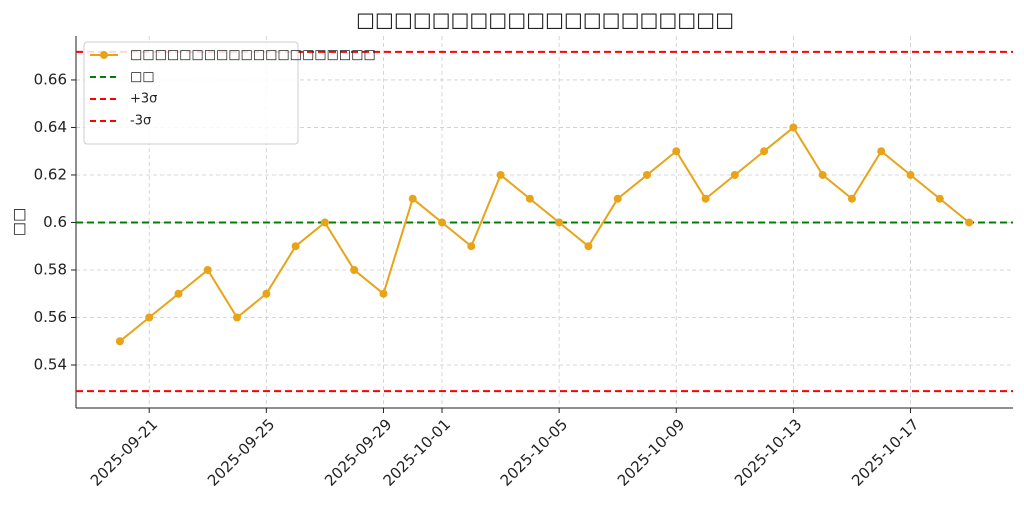  What do you see at coordinates (545, 20) in the screenshot?
I see `chart-title: □□□□□□□□□□□□□□□□□□□□` at bounding box center [545, 20].